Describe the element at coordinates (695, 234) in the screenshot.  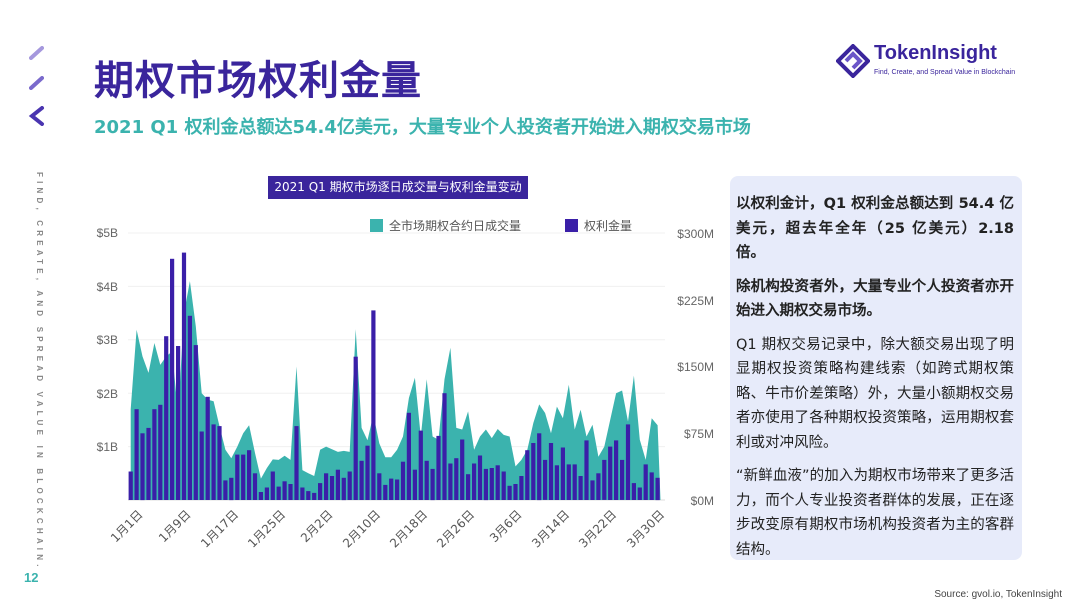
I see `y-right-tick: $300M` at that location.